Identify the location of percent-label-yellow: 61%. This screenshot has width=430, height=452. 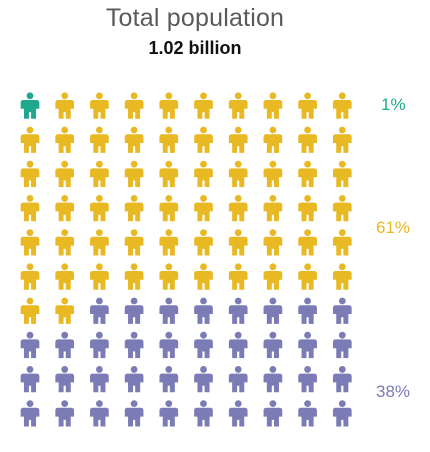
(393, 227).